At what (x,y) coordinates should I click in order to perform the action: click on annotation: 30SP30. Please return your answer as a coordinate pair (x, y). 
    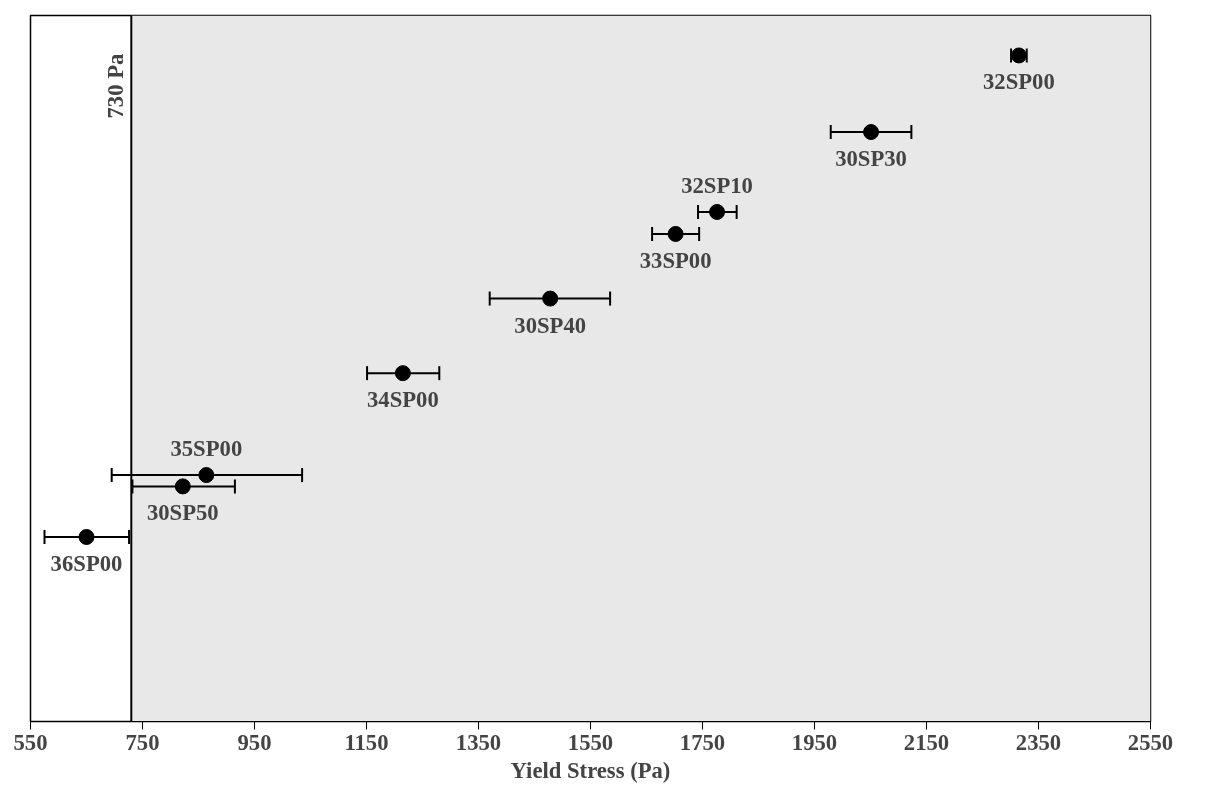
    Looking at the image, I should click on (871, 159).